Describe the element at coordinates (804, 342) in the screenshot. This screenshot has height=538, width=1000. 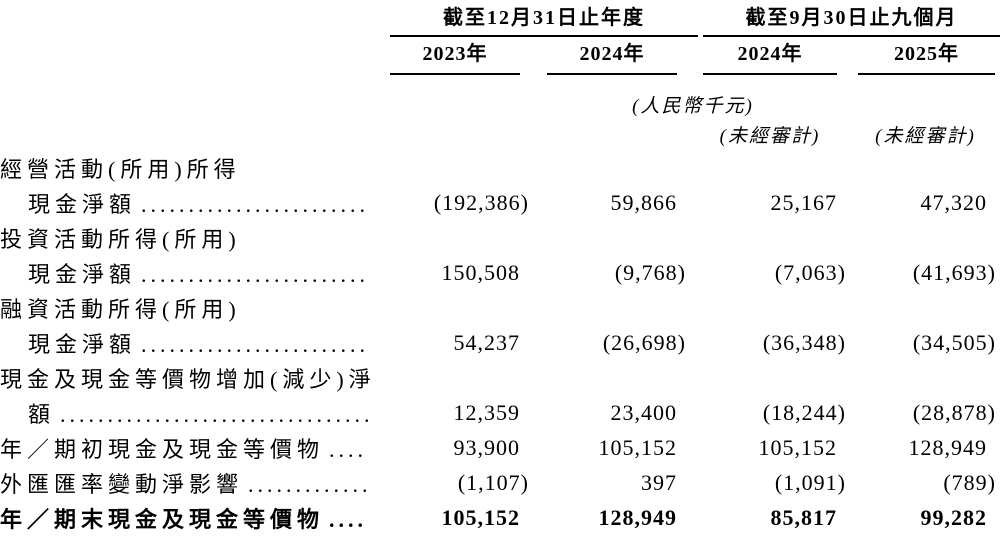
I see `value-cell: (36,348)` at that location.